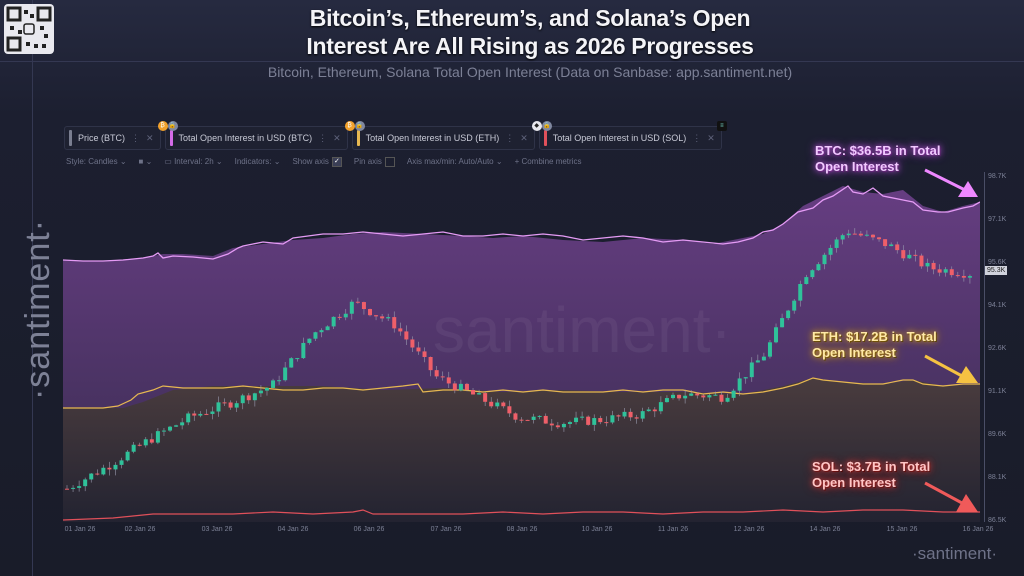  I want to click on chip-label: Total Open Interest in USD (SOL), so click(619, 138).